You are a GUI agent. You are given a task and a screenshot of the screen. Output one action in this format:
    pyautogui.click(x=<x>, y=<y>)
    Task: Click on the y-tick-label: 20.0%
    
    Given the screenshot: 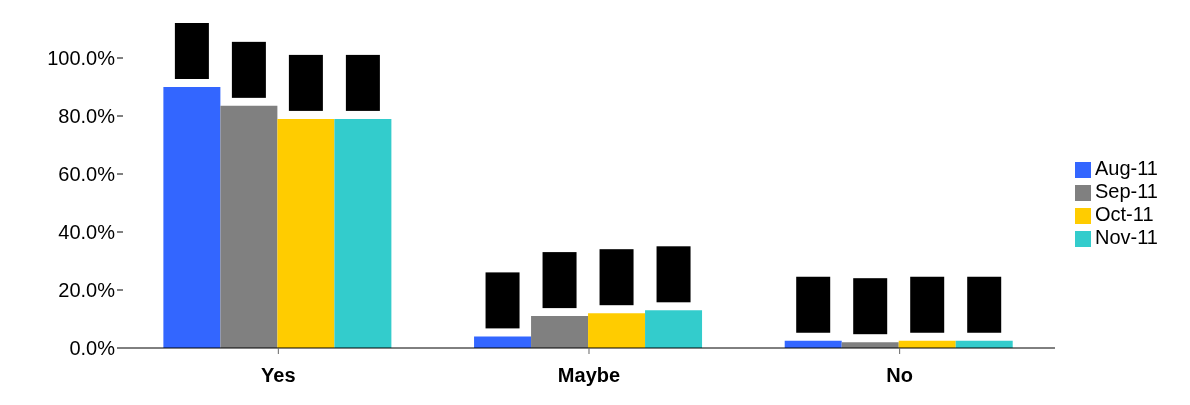 What is the action you would take?
    pyautogui.click(x=87, y=290)
    